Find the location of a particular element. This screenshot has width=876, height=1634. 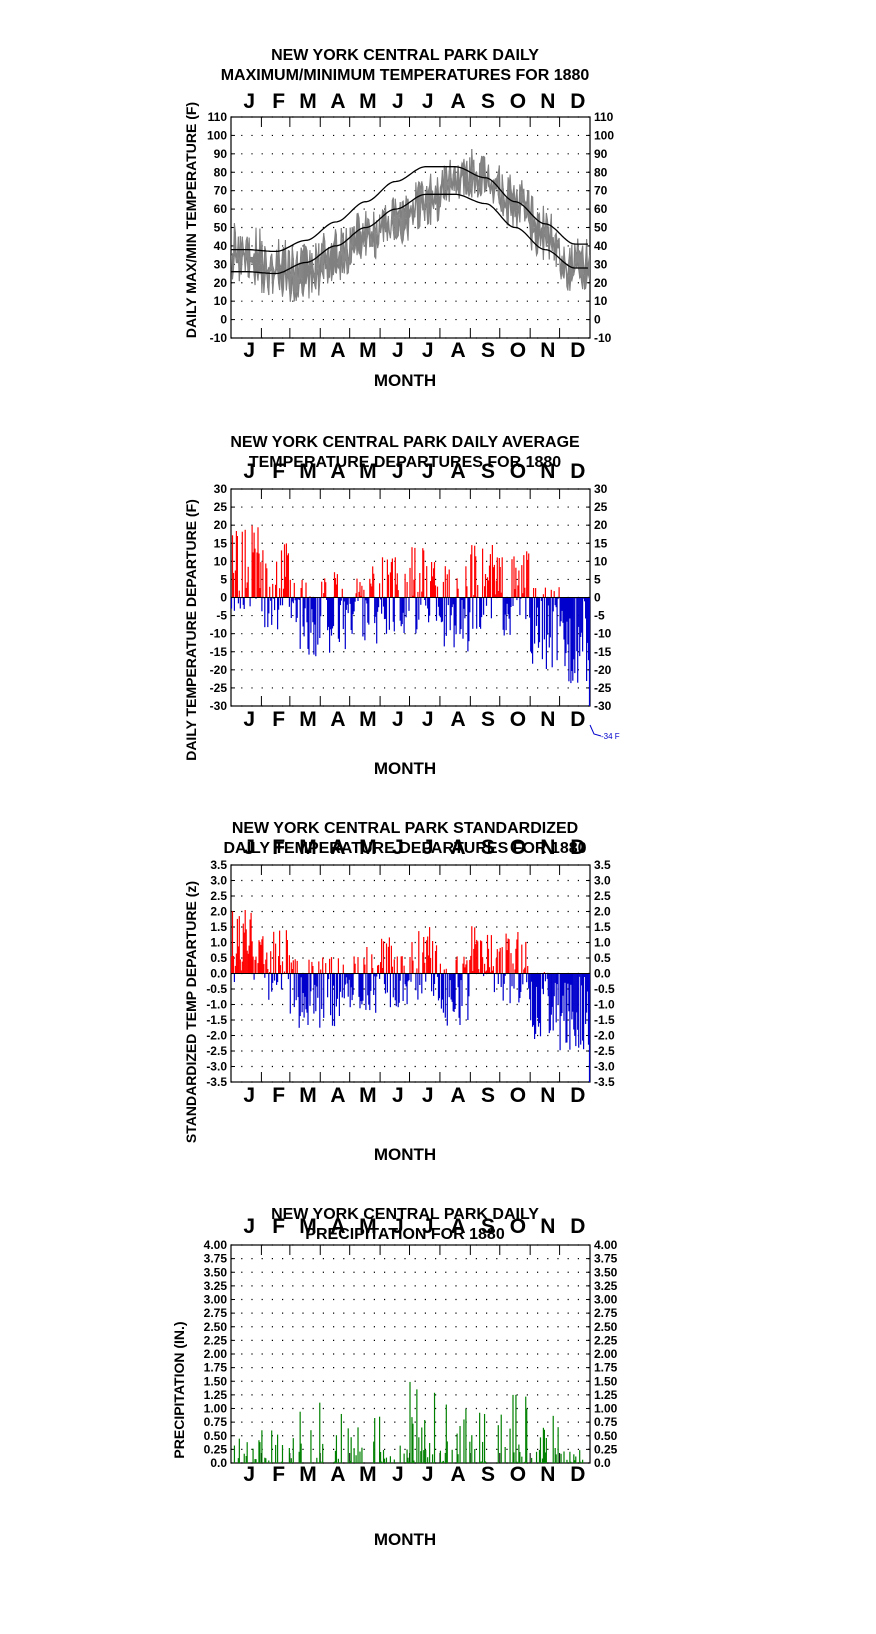

maxmin-ylabel: DAILY MAX/MIN TEMPERATURE (F) is located at coordinates (191, 220).